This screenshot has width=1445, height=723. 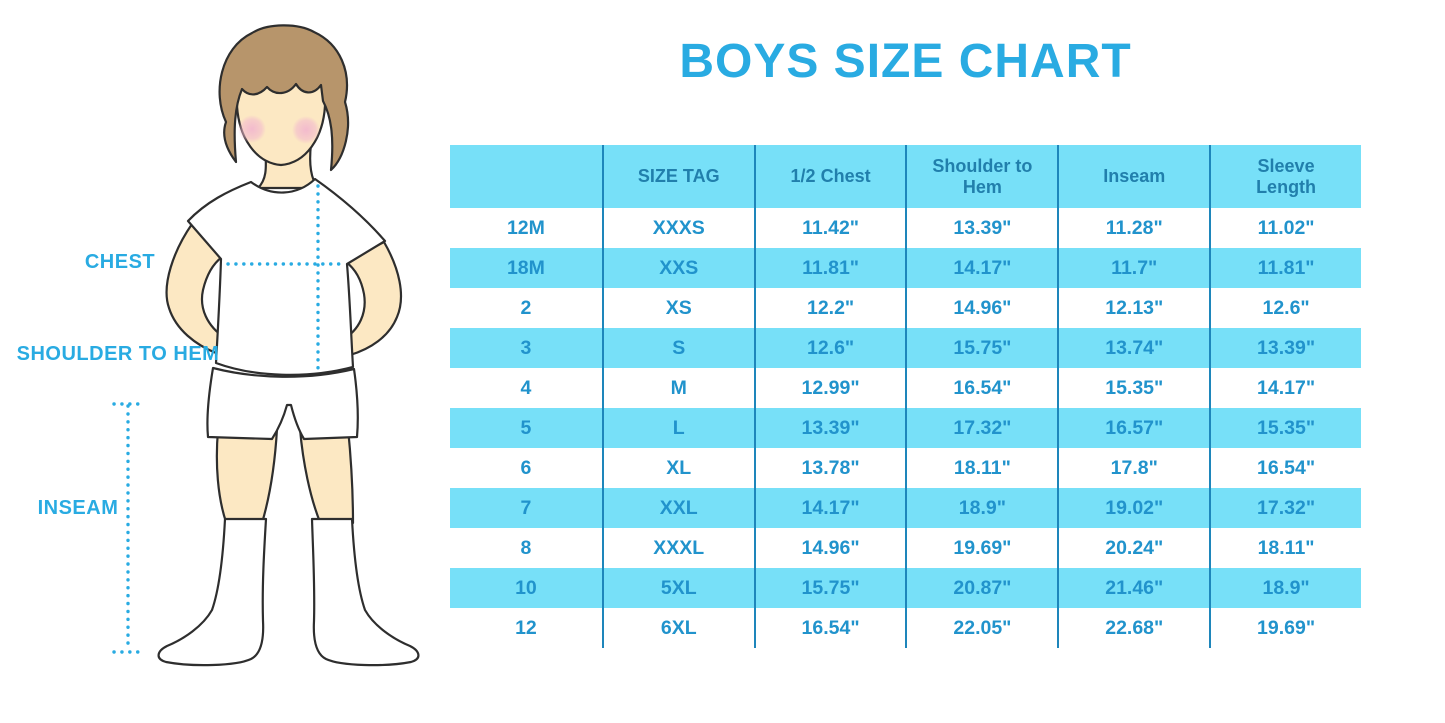 What do you see at coordinates (1285, 176) in the screenshot?
I see `column-header: Sleeve Length` at bounding box center [1285, 176].